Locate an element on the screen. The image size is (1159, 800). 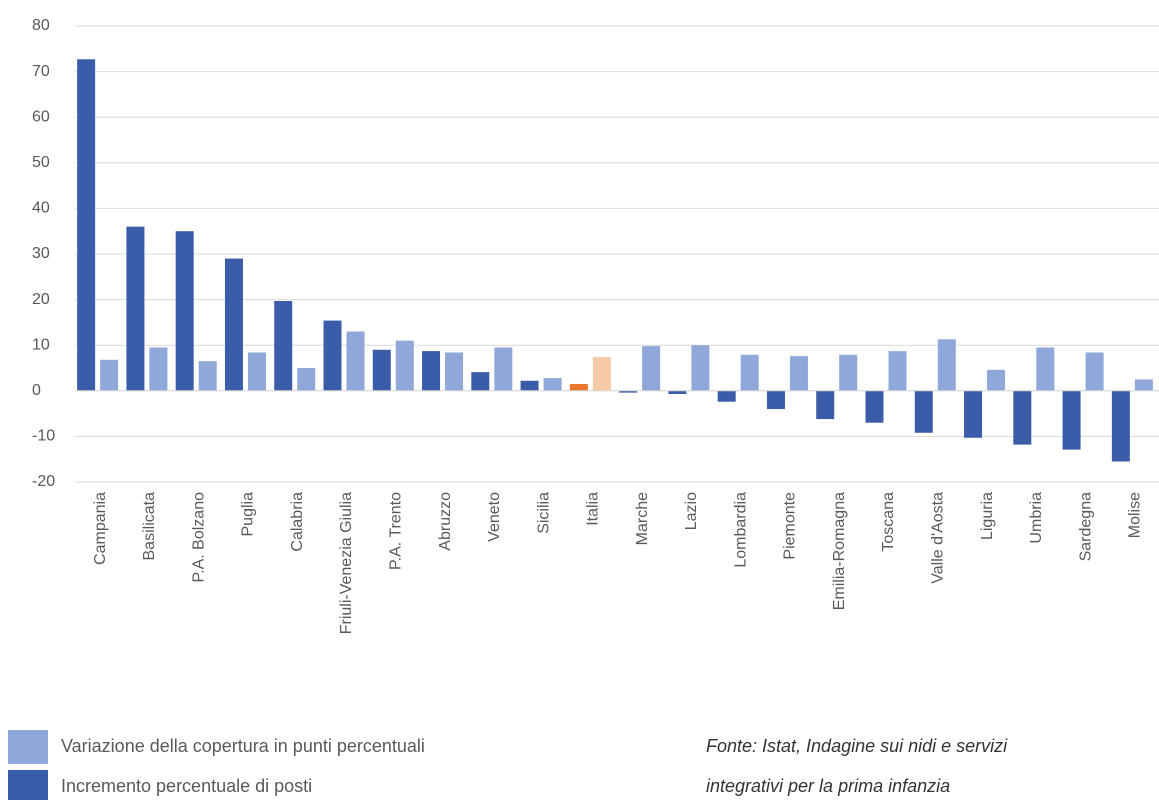
x-tick-label: Lombardia is located at coordinates (740, 530).